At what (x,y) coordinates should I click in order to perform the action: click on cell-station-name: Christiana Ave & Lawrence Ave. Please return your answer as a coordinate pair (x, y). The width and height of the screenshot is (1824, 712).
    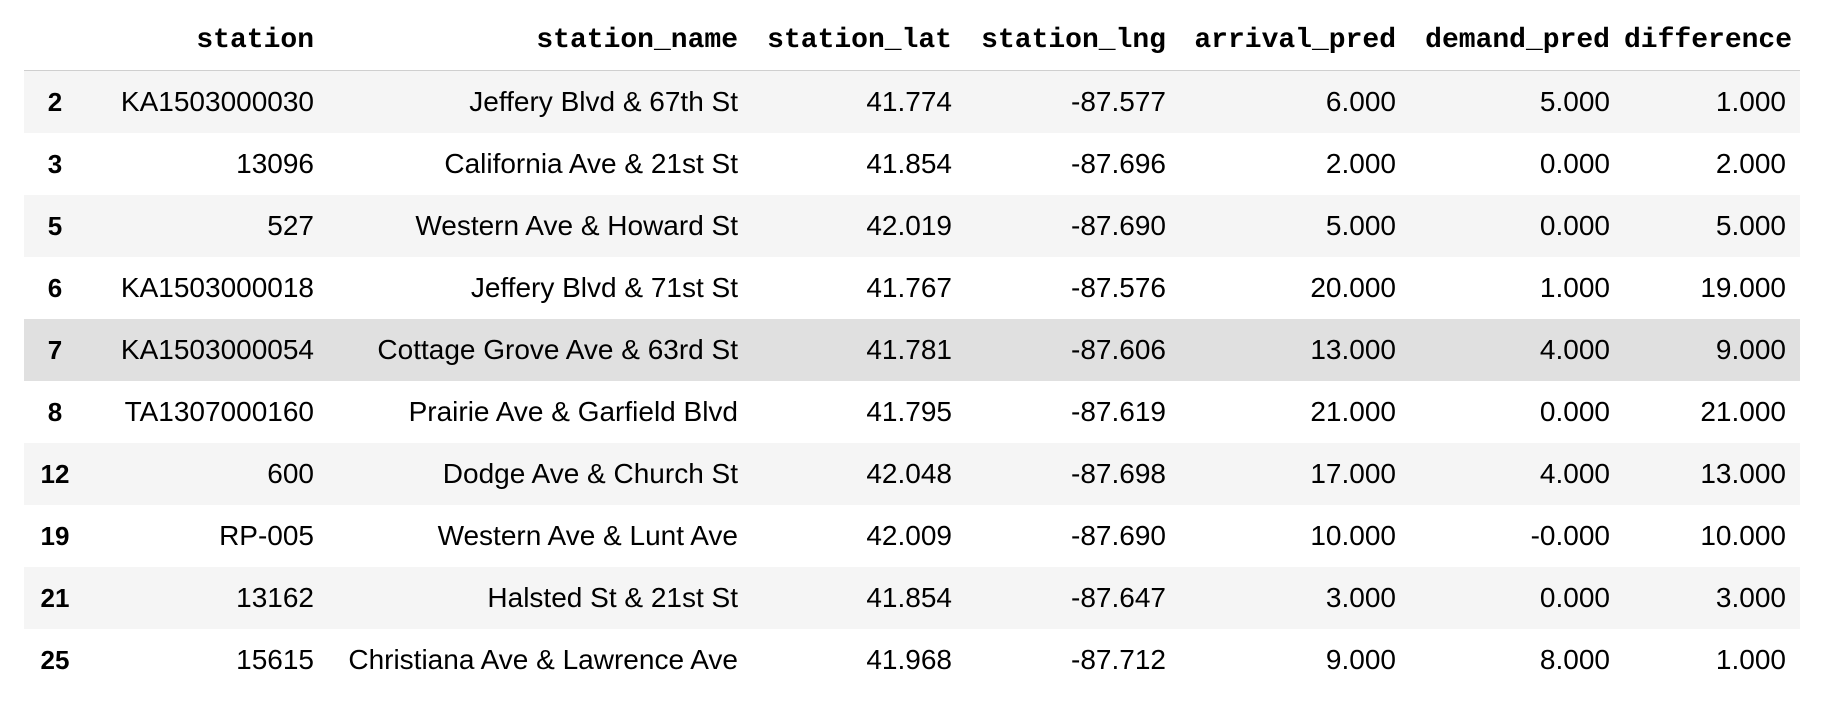
    Looking at the image, I should click on (543, 659).